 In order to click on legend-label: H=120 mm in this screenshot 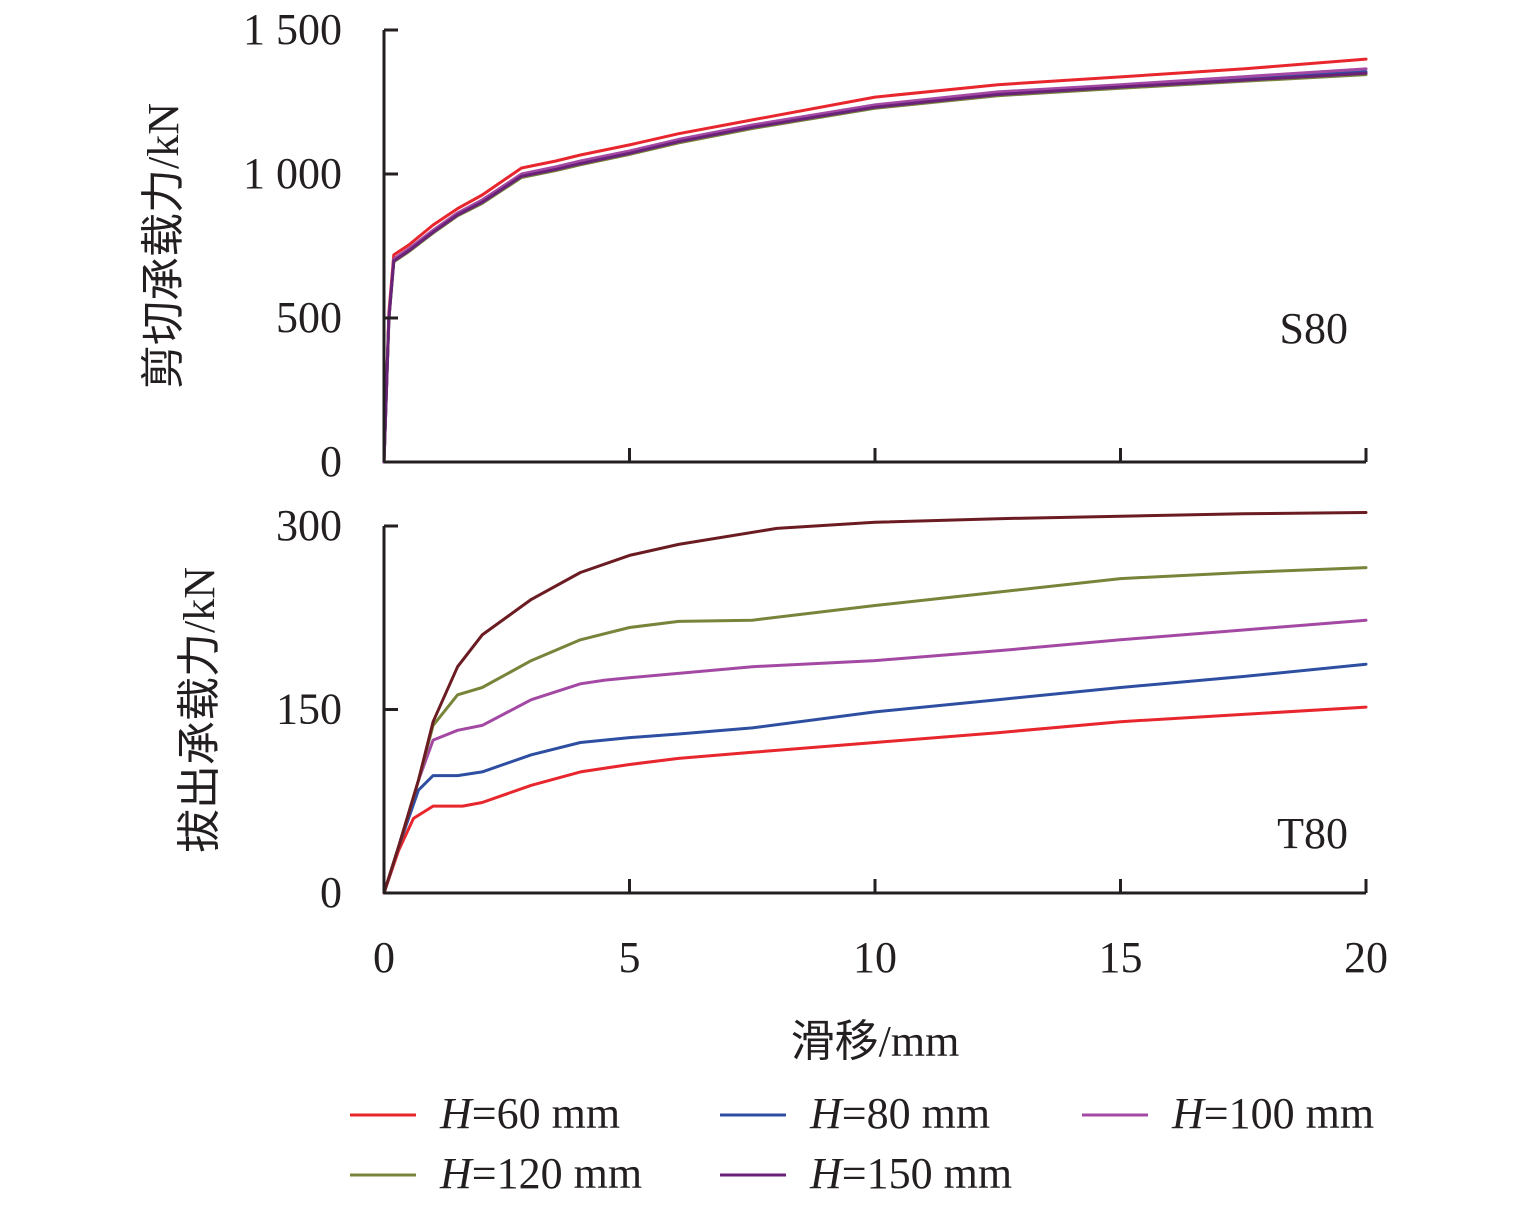, I will do `click(540, 1173)`.